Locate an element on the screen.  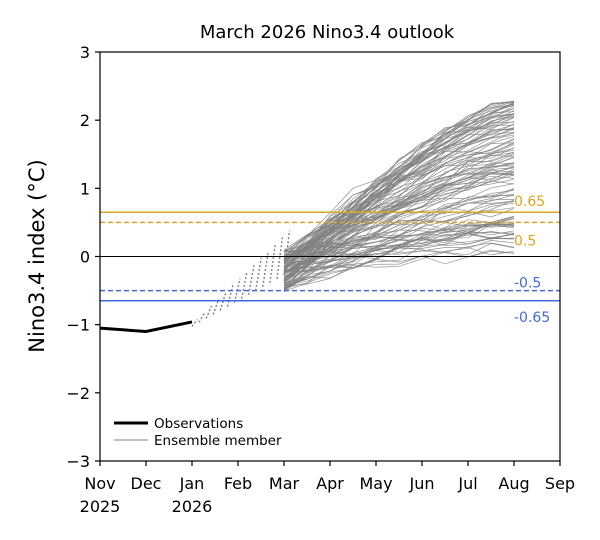
x-tick-label: Dec is located at coordinates (146, 483).